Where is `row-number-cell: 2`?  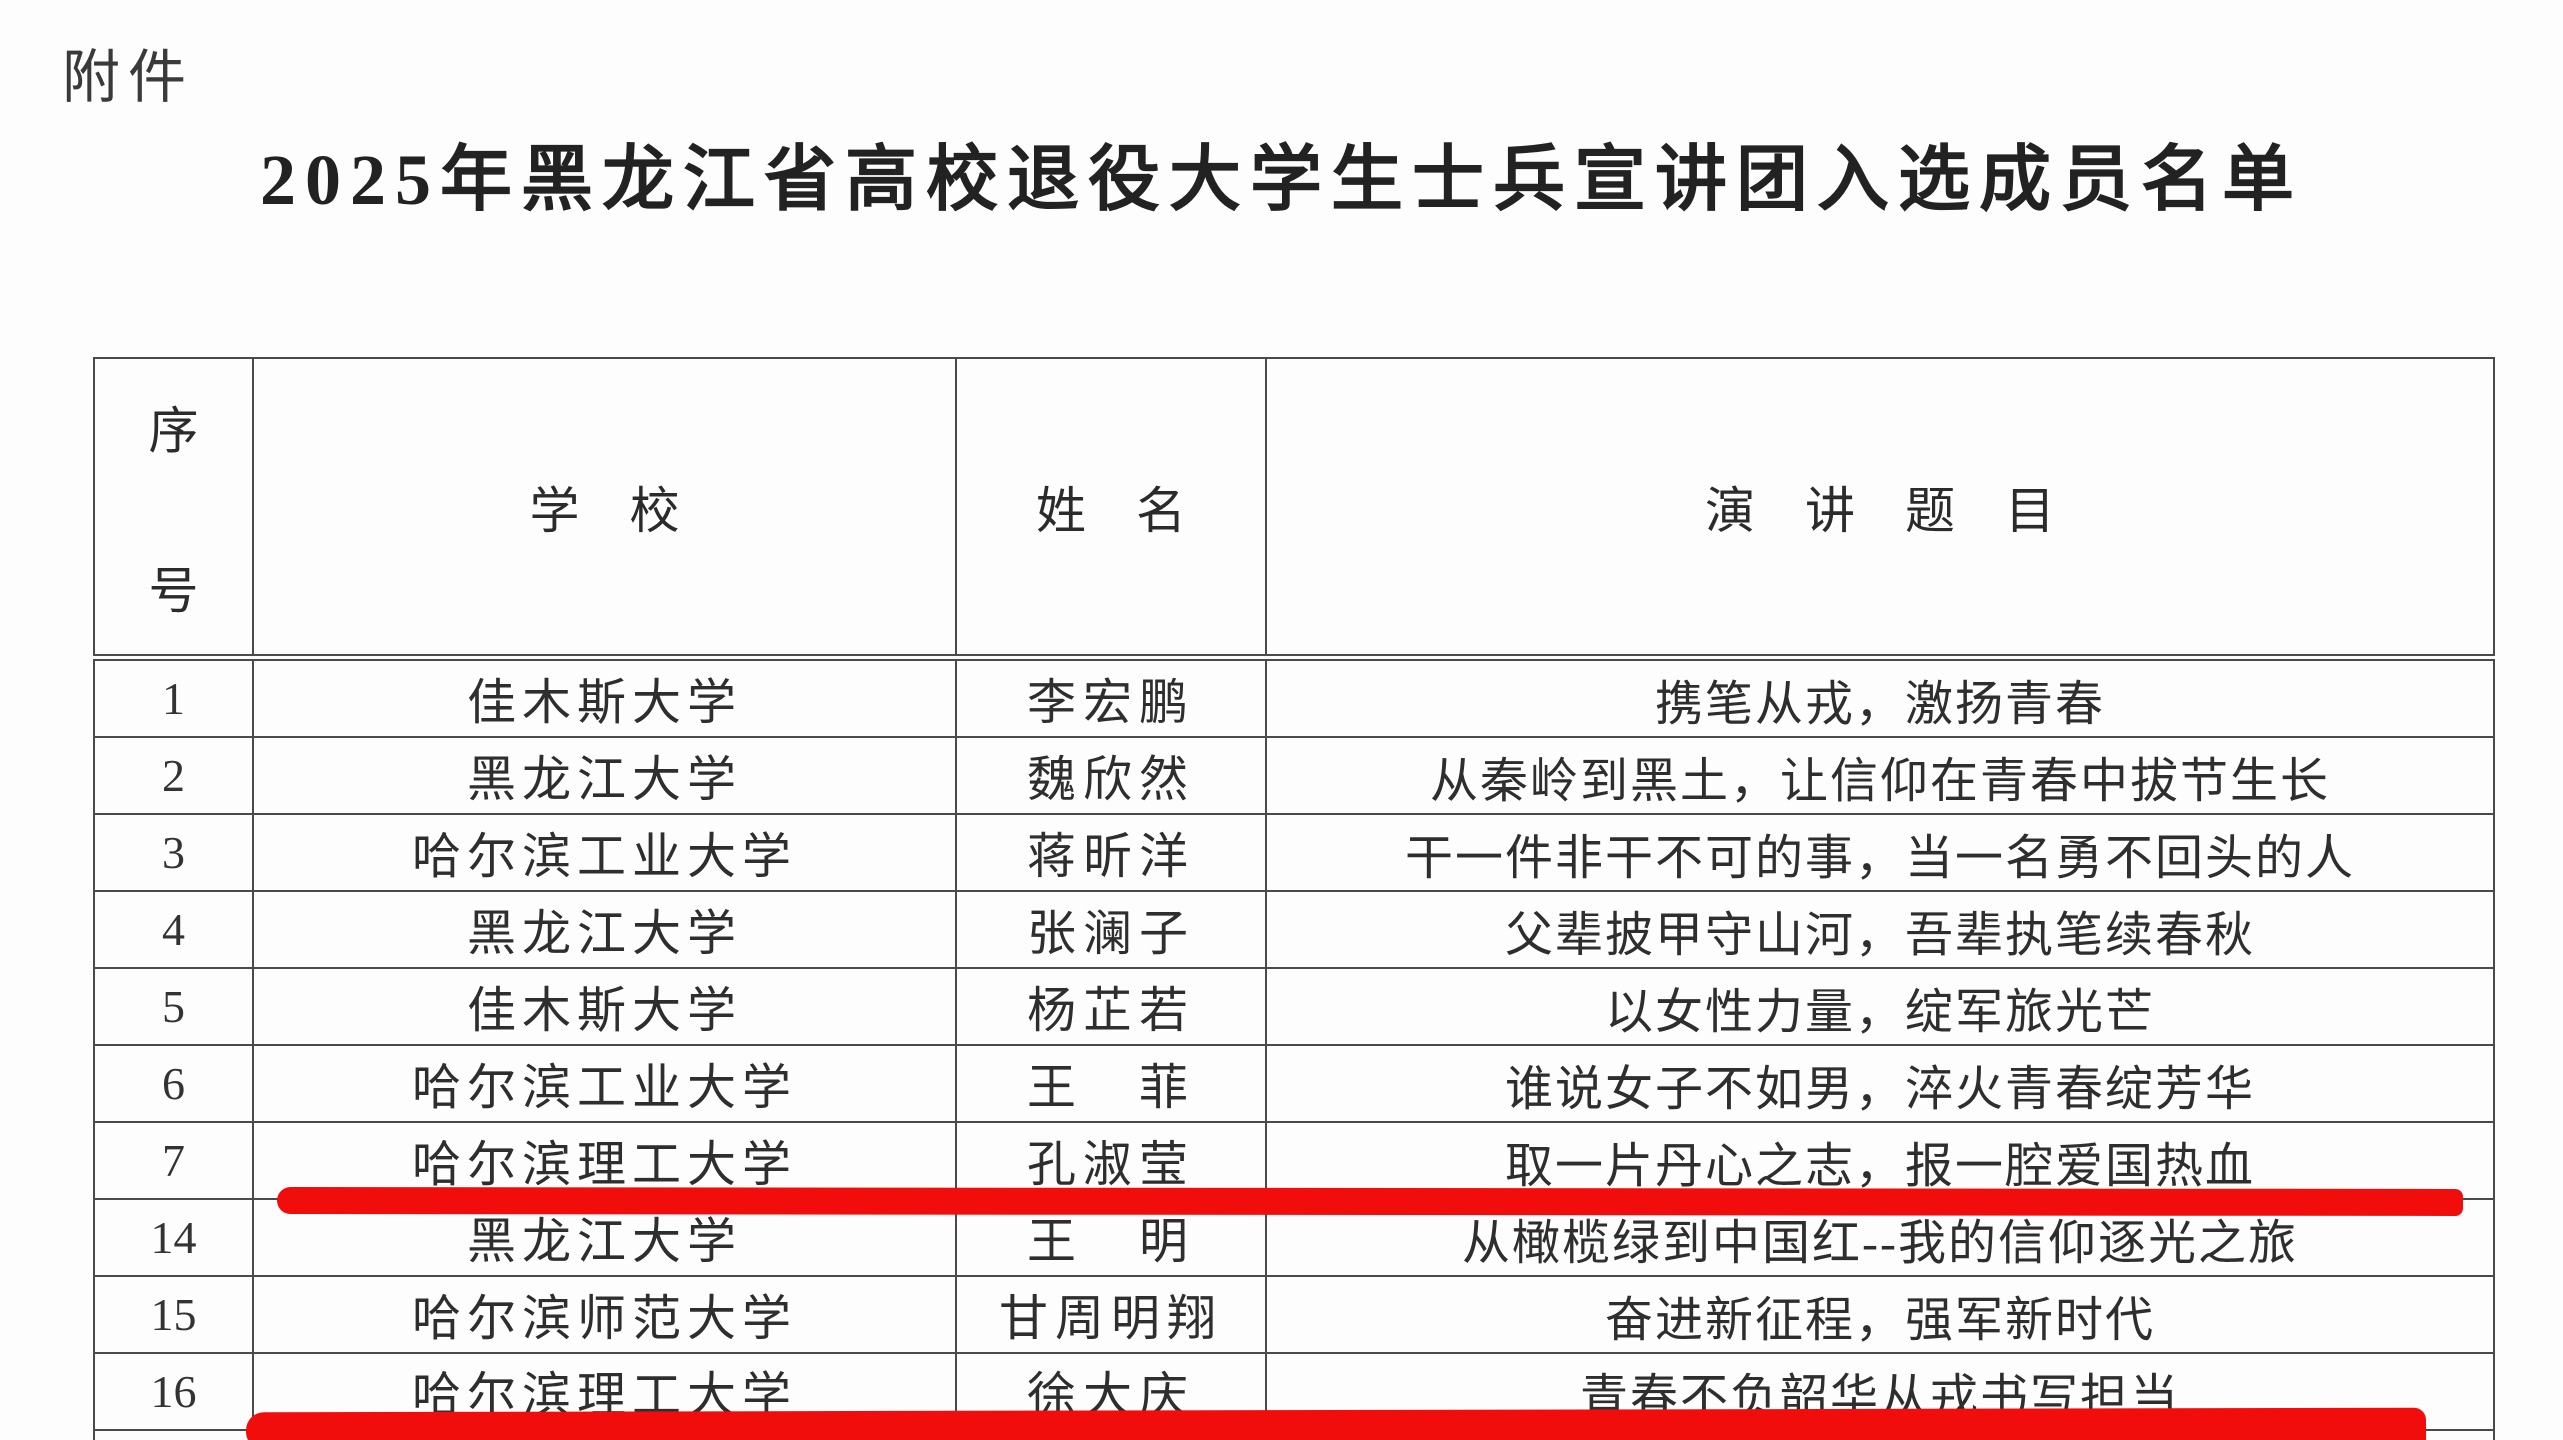 row-number-cell: 2 is located at coordinates (173, 775).